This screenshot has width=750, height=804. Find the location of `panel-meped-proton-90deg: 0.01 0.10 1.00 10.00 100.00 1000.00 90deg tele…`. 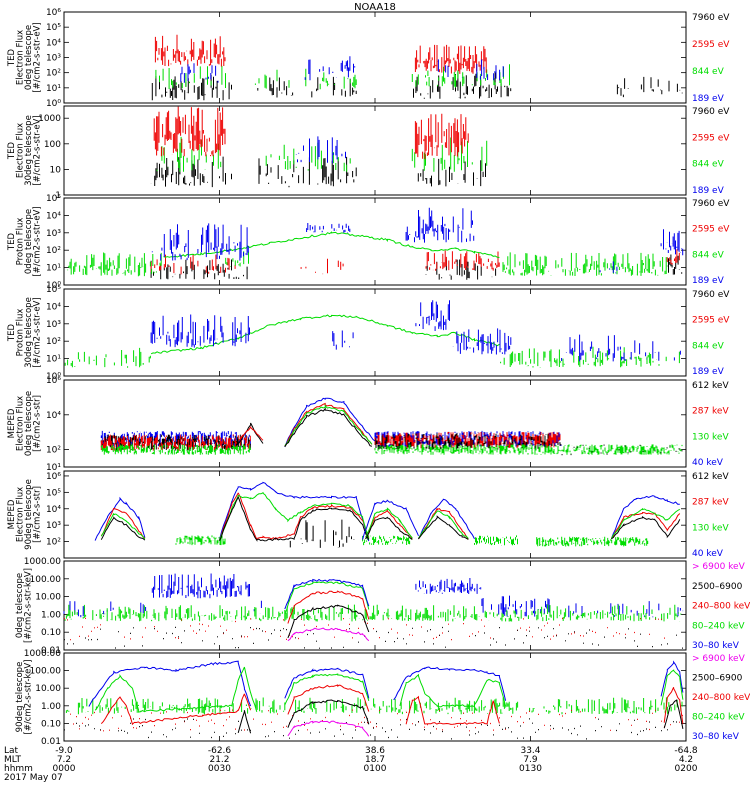

panel-meped-proton-90deg: 0.01 0.10 1.00 10.00 100.00 1000.00 90deg tele… is located at coordinates (382, 698).